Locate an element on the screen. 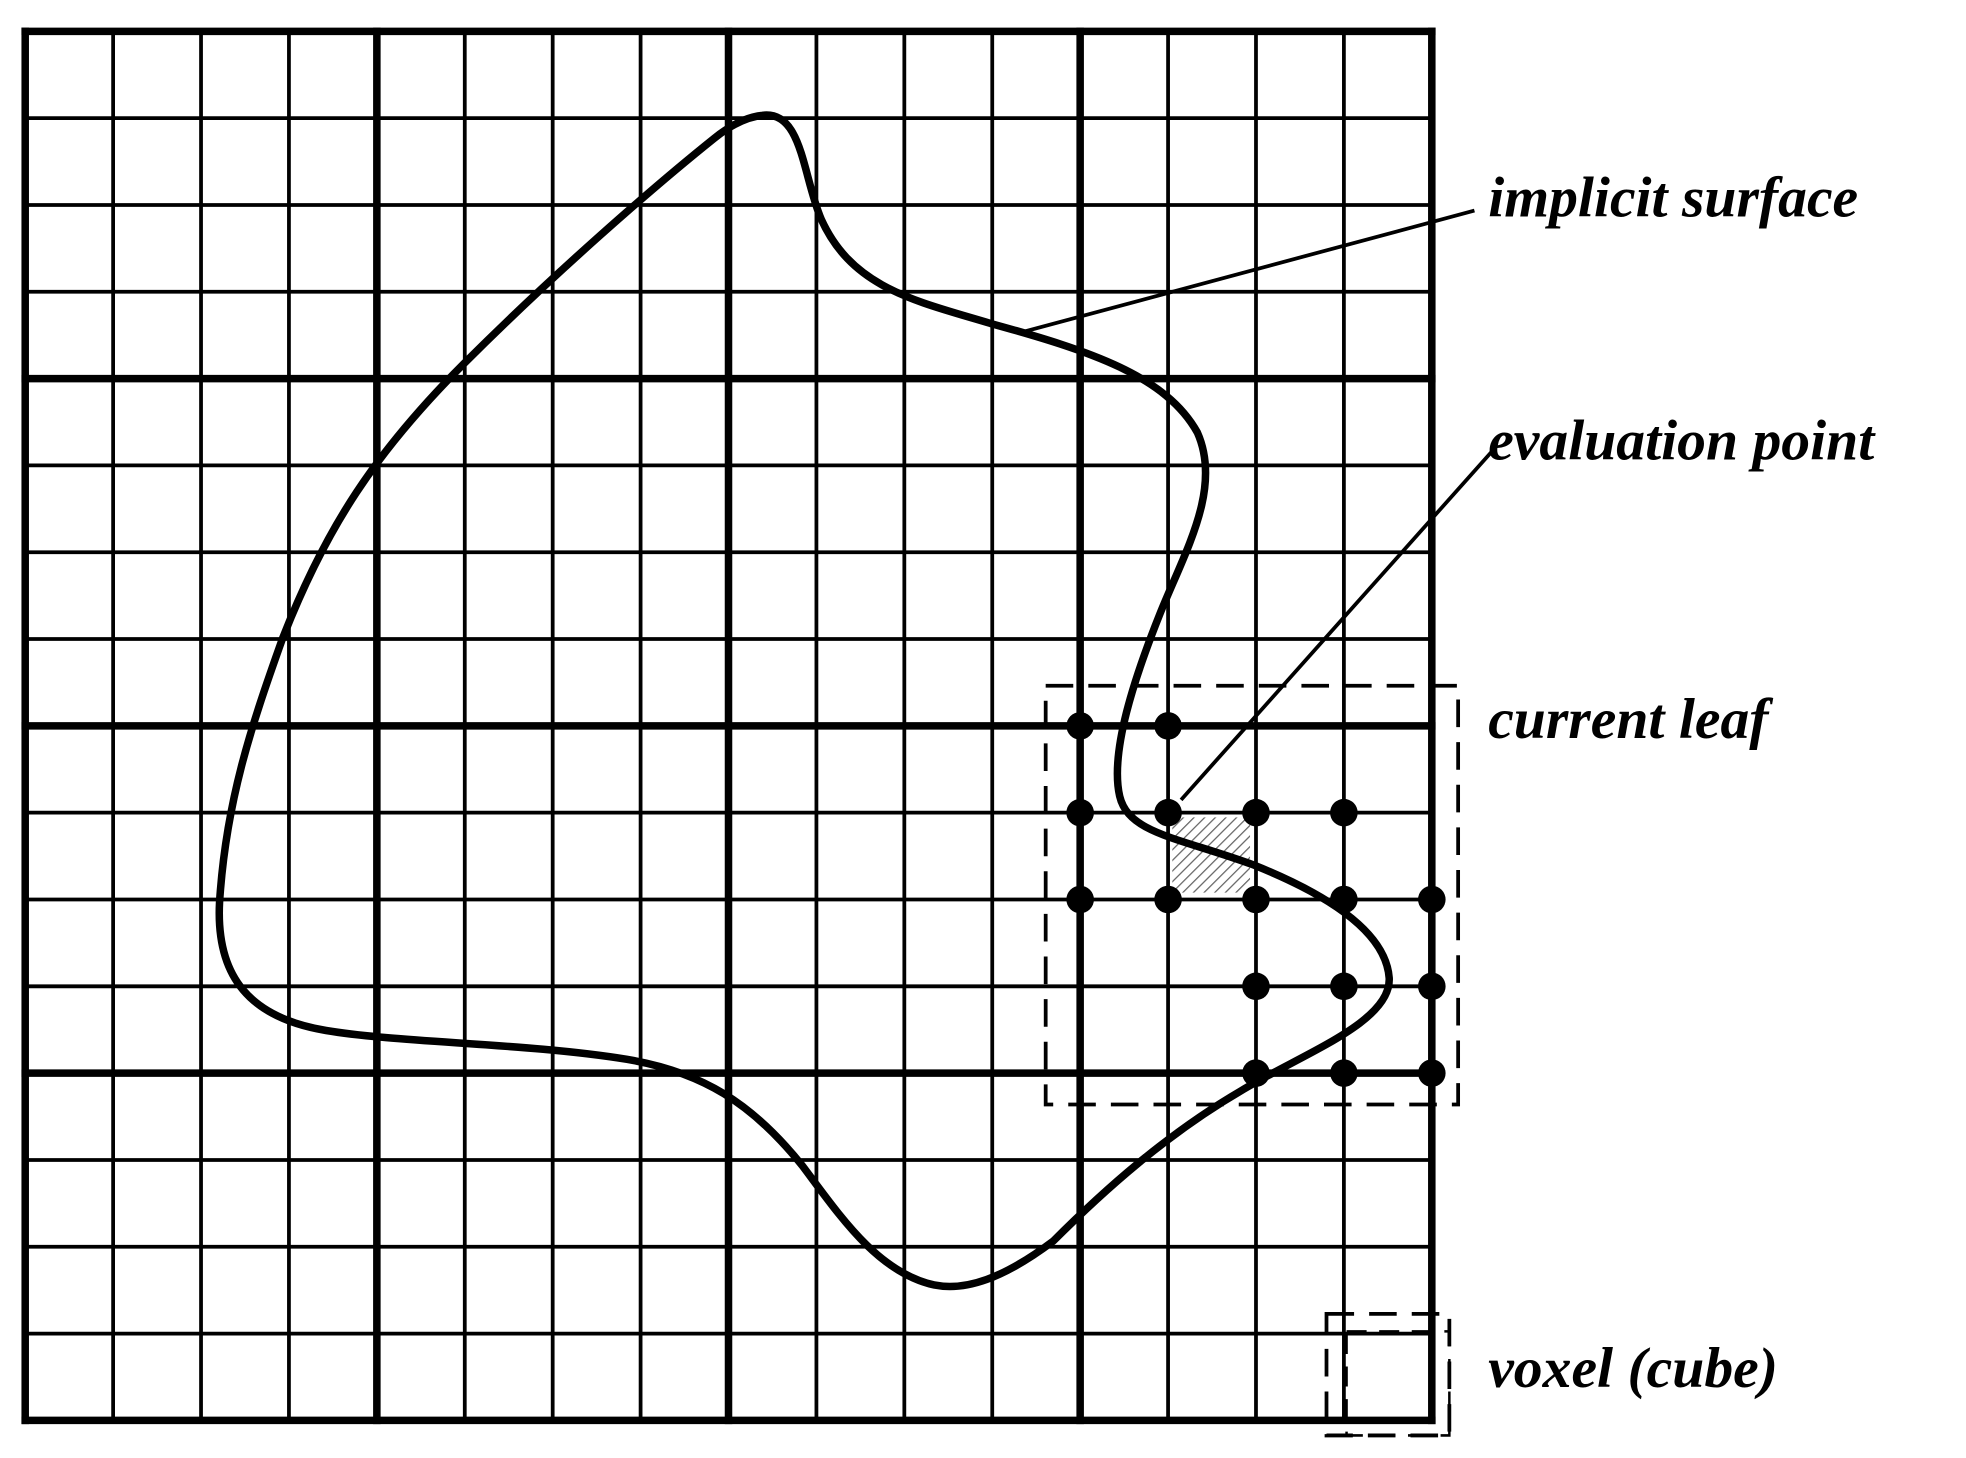 This screenshot has height=1458, width=1966. evaluated-cell is located at coordinates (1211, 855).